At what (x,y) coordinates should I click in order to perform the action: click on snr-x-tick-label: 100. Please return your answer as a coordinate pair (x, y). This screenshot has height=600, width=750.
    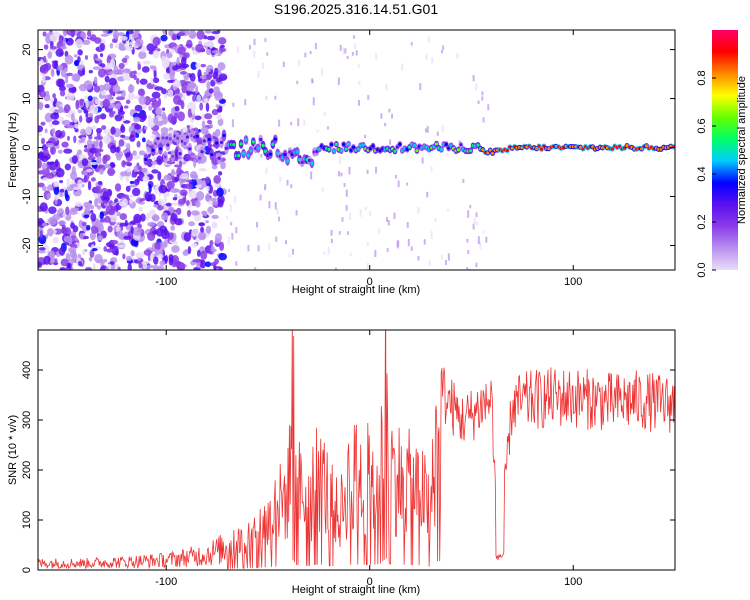
    Looking at the image, I should click on (573, 582).